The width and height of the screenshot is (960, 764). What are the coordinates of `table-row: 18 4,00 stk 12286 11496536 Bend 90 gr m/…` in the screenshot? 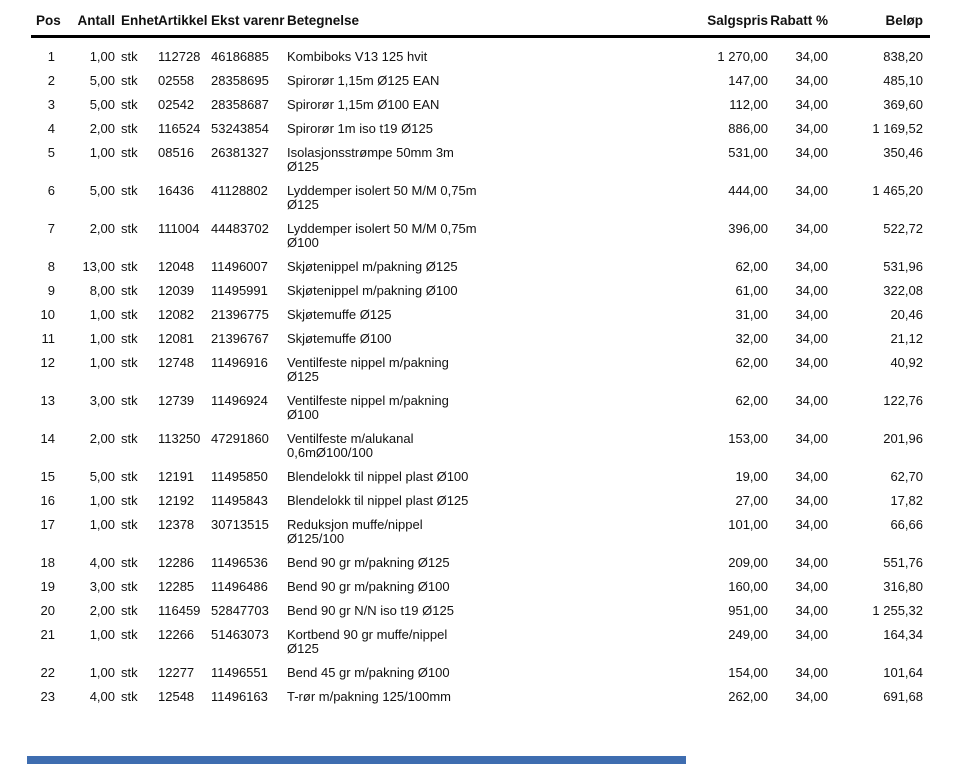 It's located at (480, 563).